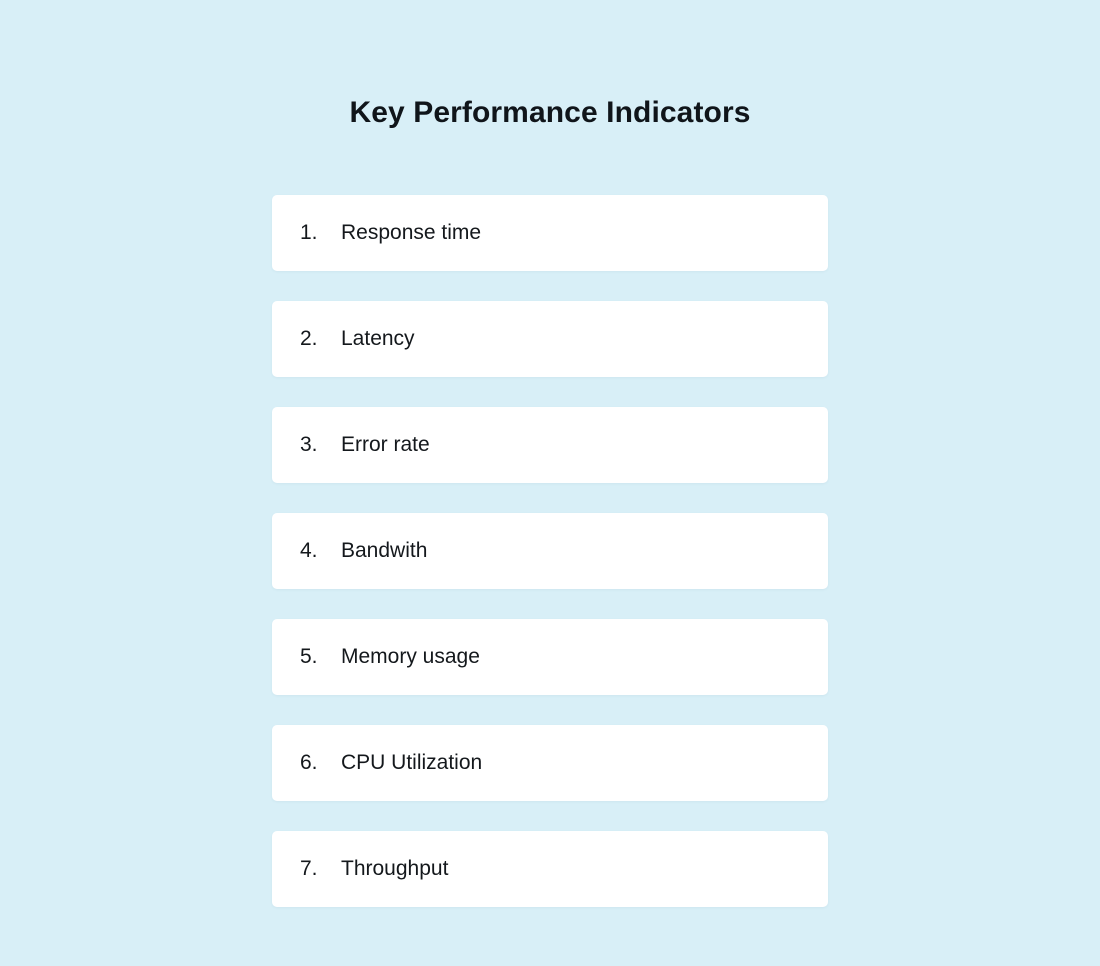 The image size is (1100, 966). Describe the element at coordinates (550, 445) in the screenshot. I see `list-item: 3. Error rate` at that location.